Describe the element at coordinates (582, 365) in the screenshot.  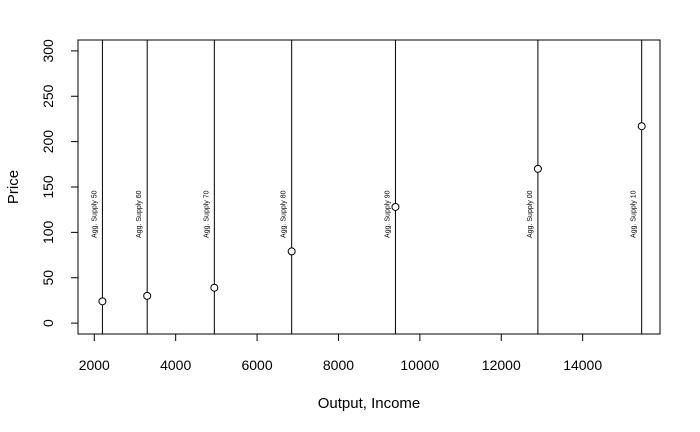
I see `x-tick-label: 14000` at that location.